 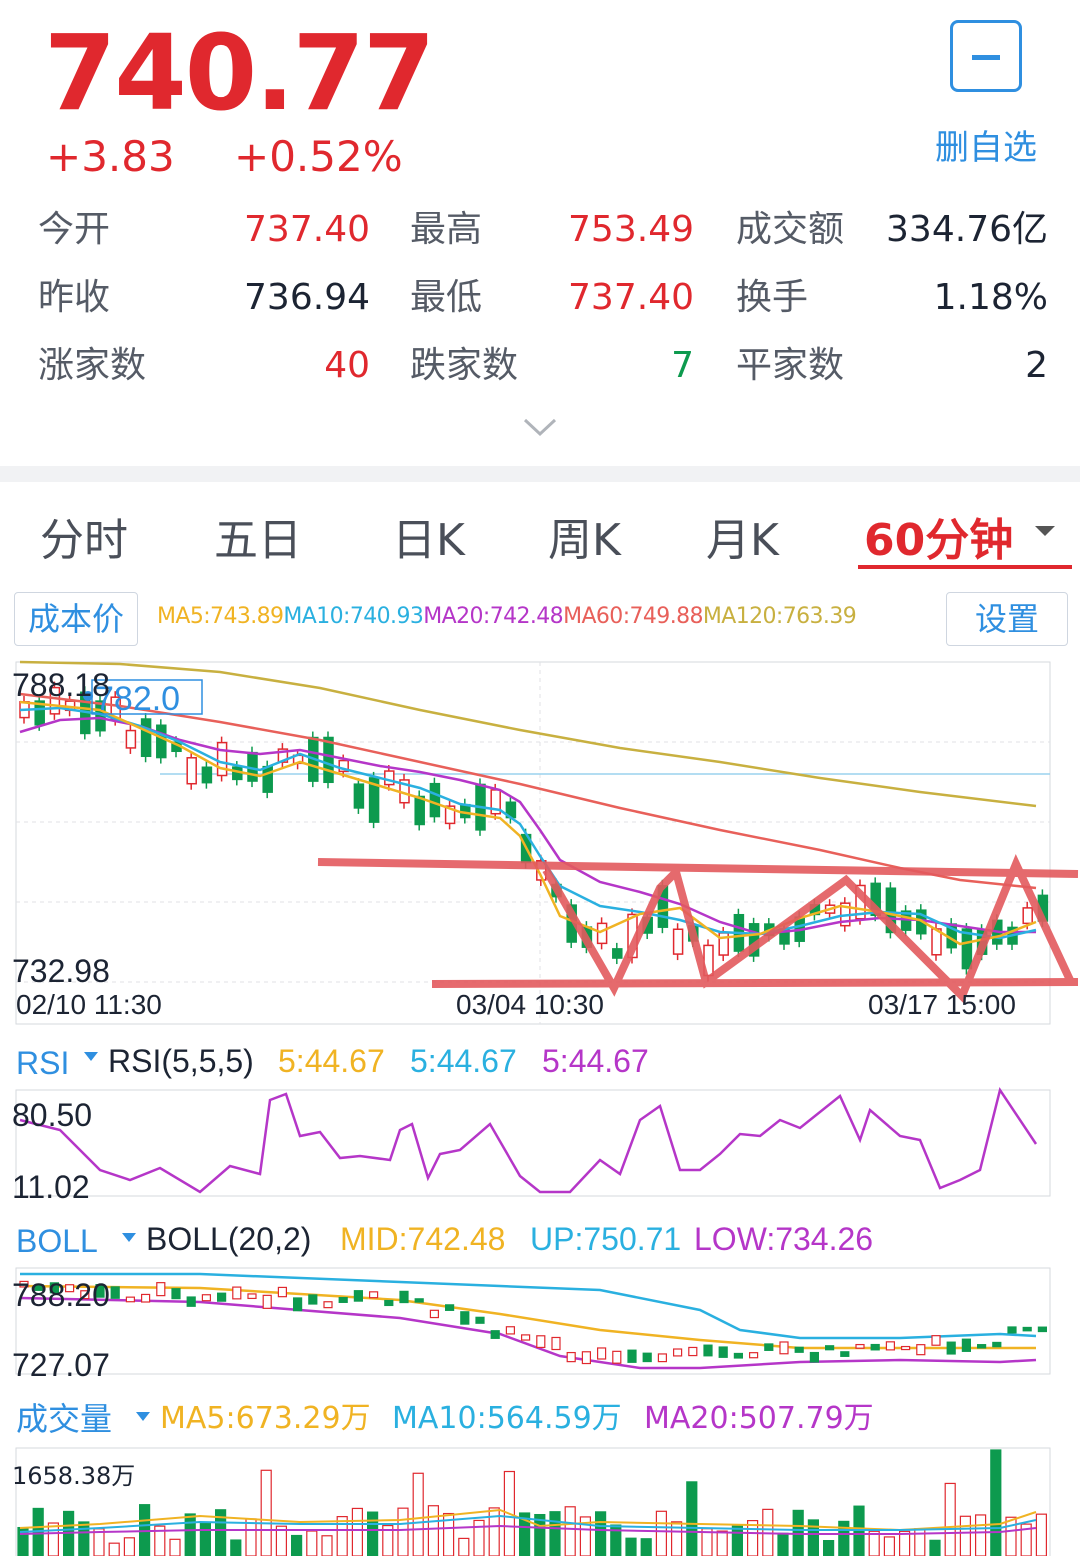 What do you see at coordinates (57, 1241) in the screenshot?
I see `boll-selector: BOLL` at bounding box center [57, 1241].